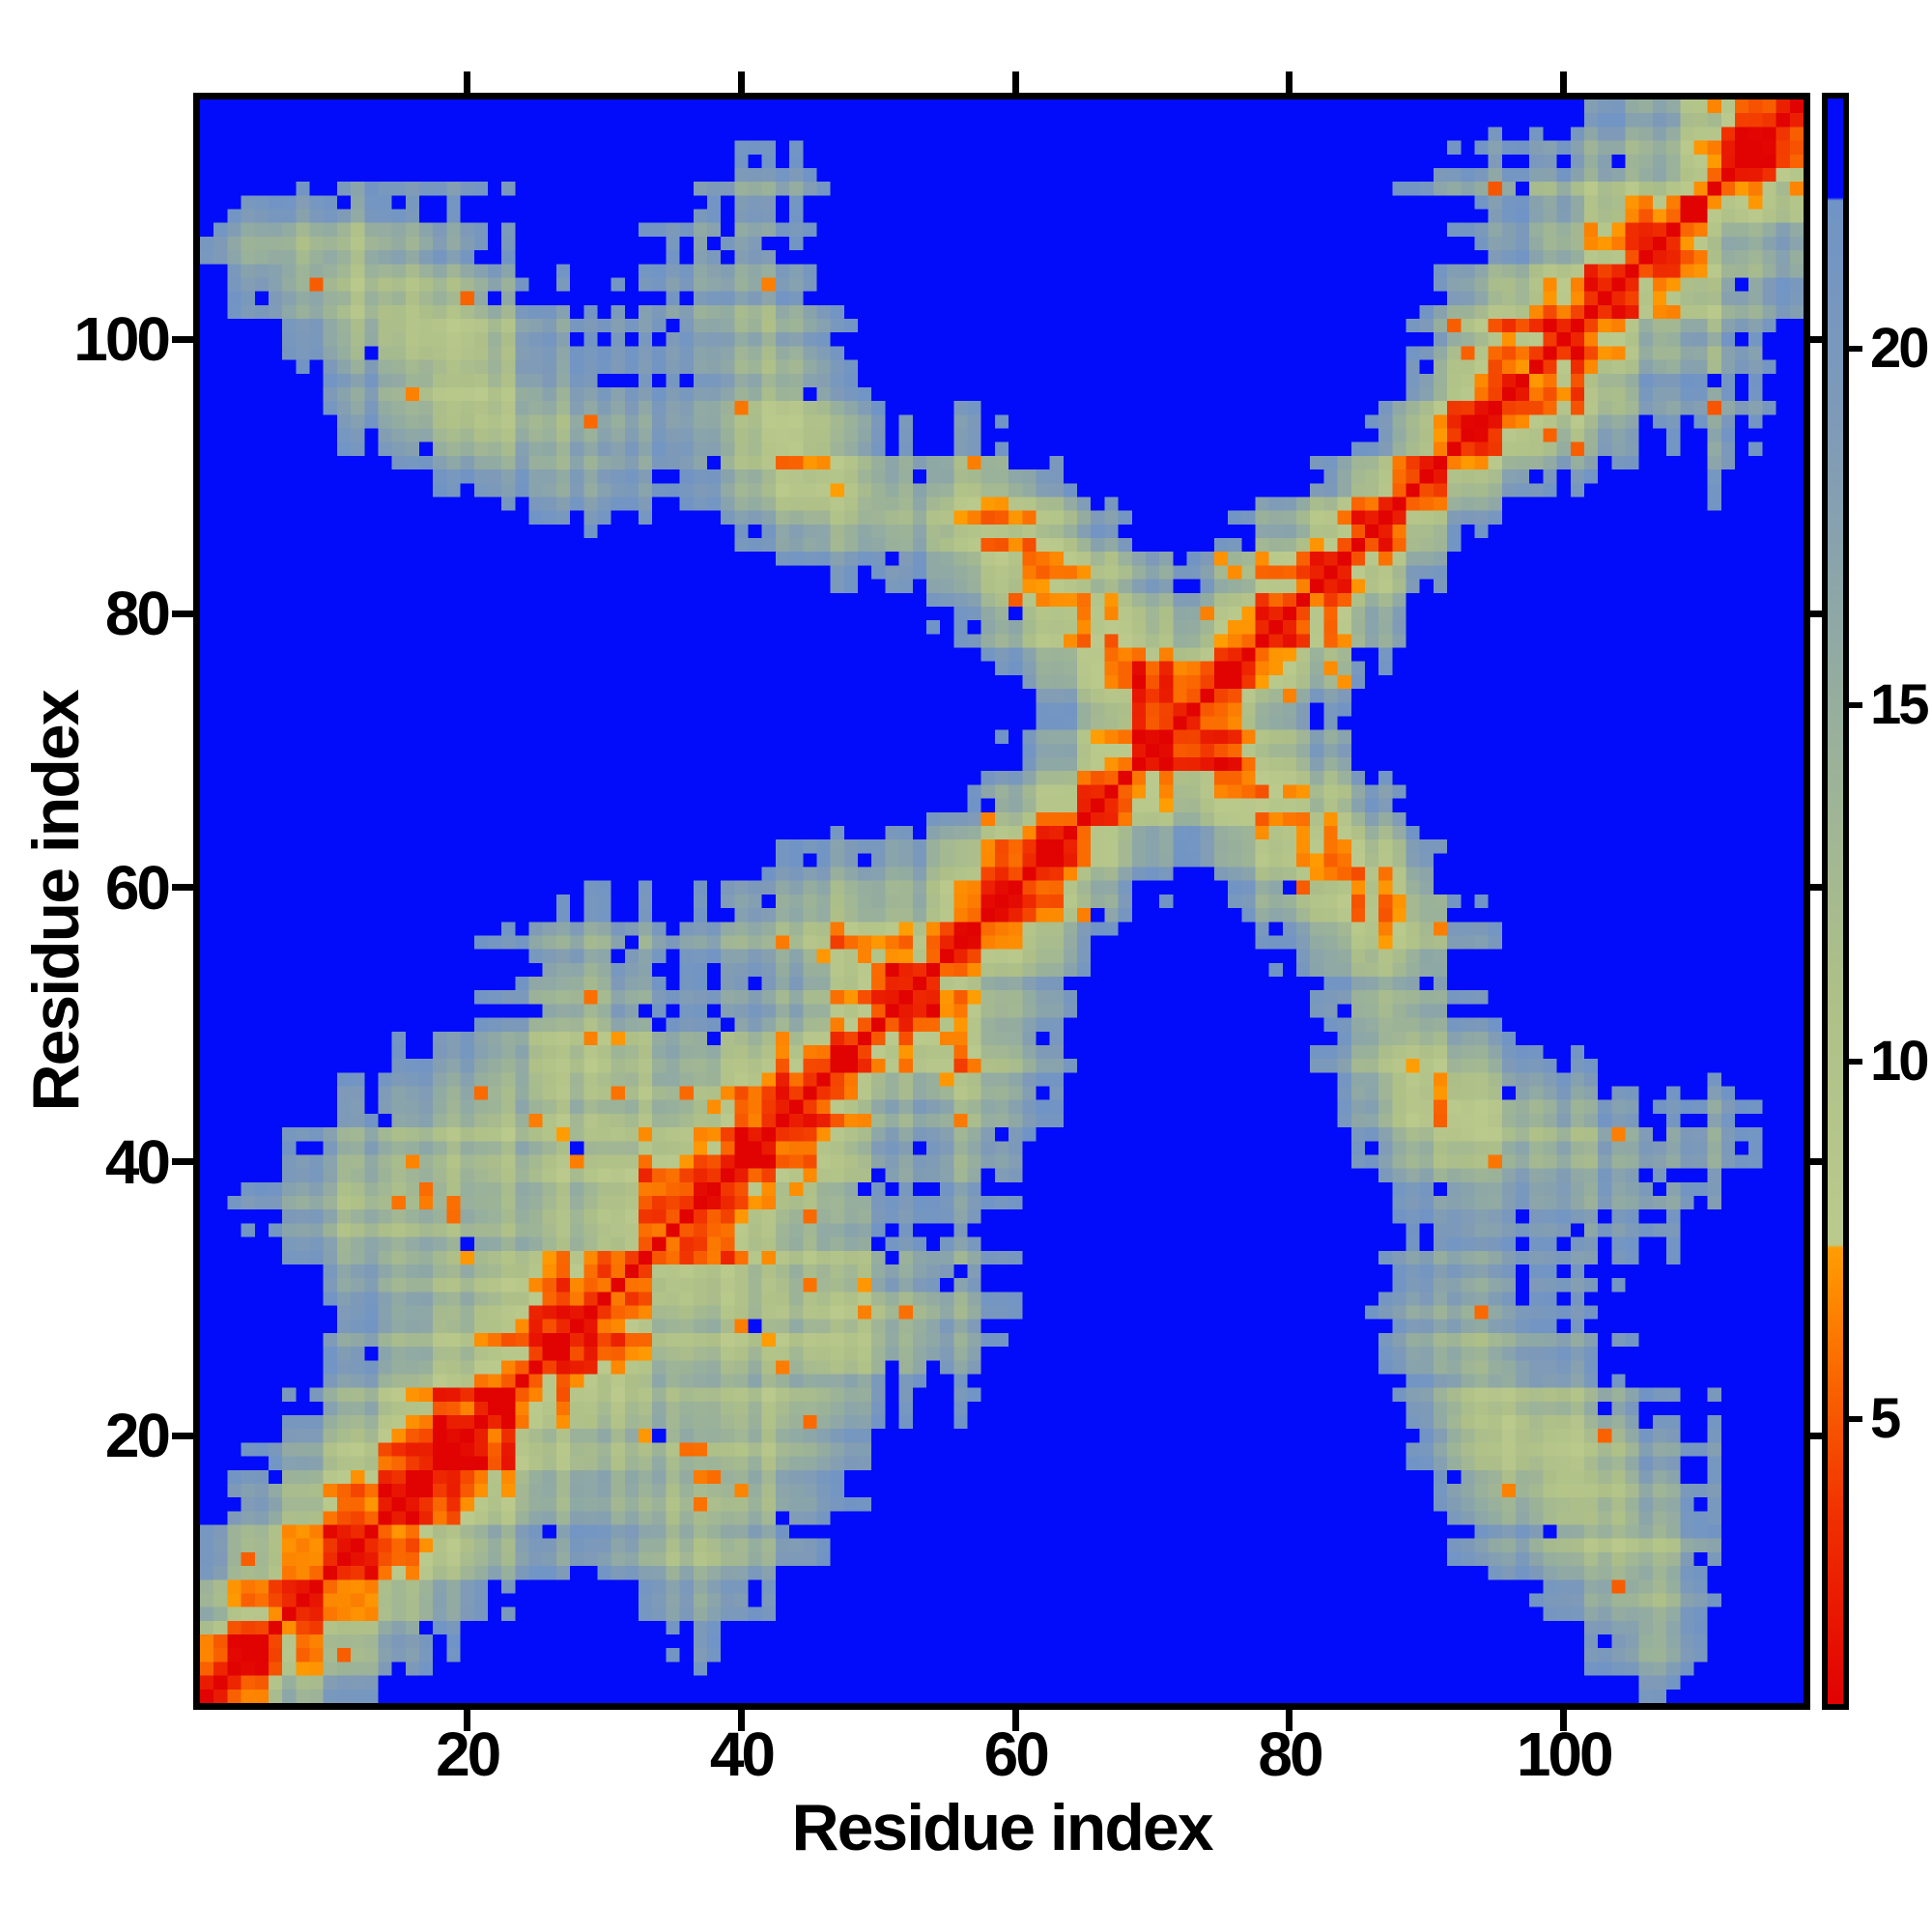  What do you see at coordinates (468, 1754) in the screenshot?
I see `x-tick-label: 20` at bounding box center [468, 1754].